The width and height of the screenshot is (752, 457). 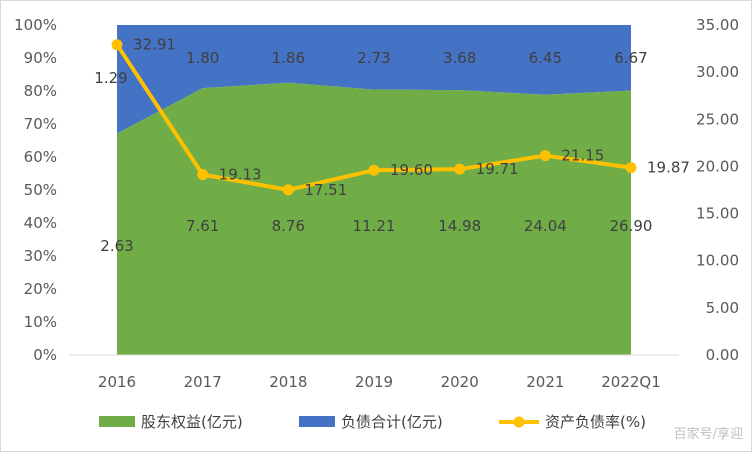 I want to click on legend-label: 资产负债率(%), so click(x=595, y=422).